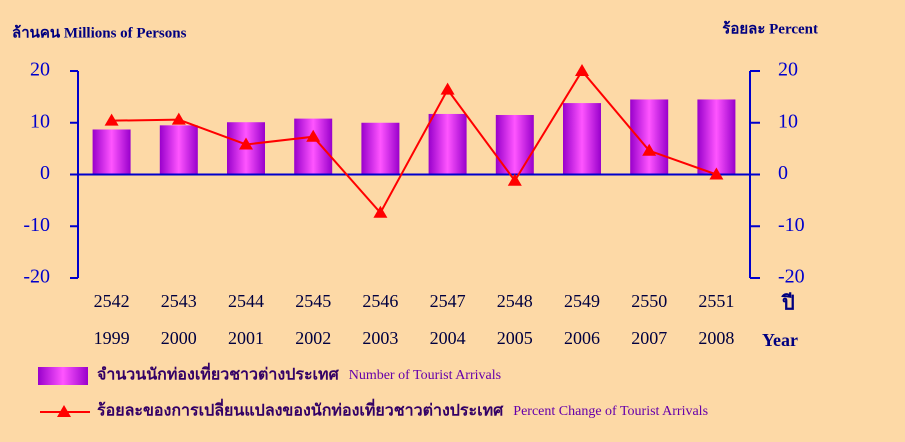  Describe the element at coordinates (515, 338) in the screenshot. I see `x-tick-label-ce: 2005` at that location.